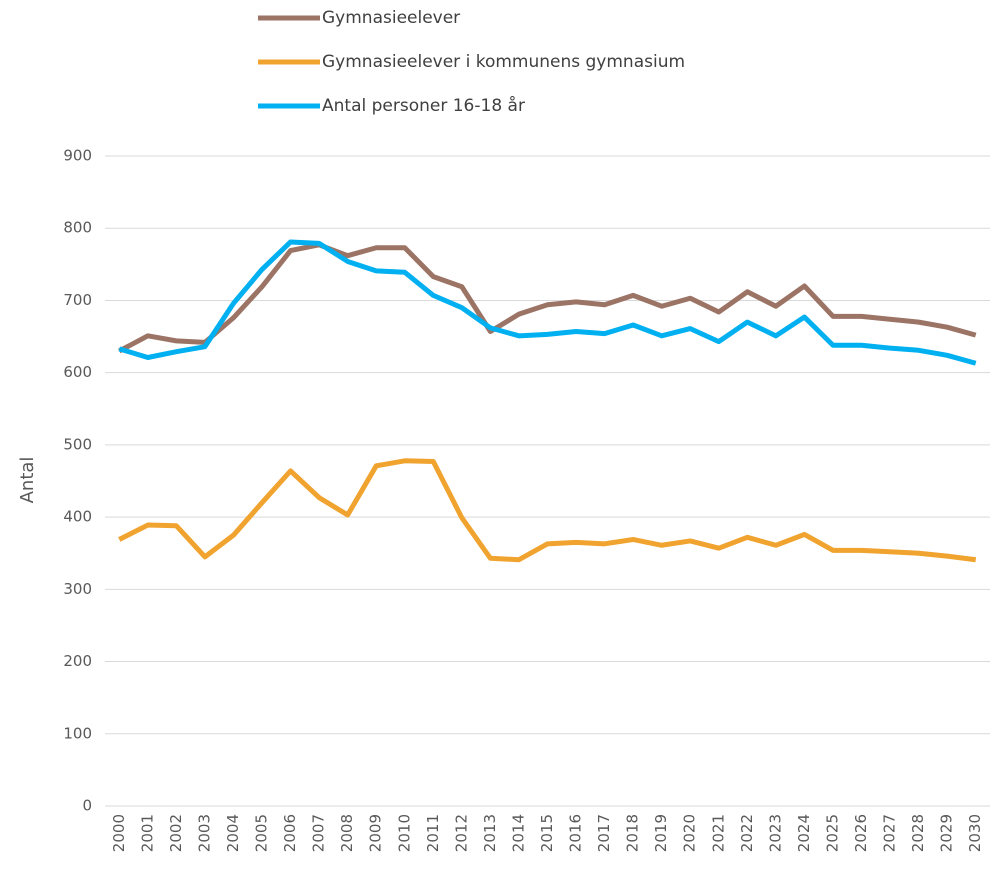 Image resolution: width=992 pixels, height=873 pixels. I want to click on y-tick-label: 400, so click(77, 517).